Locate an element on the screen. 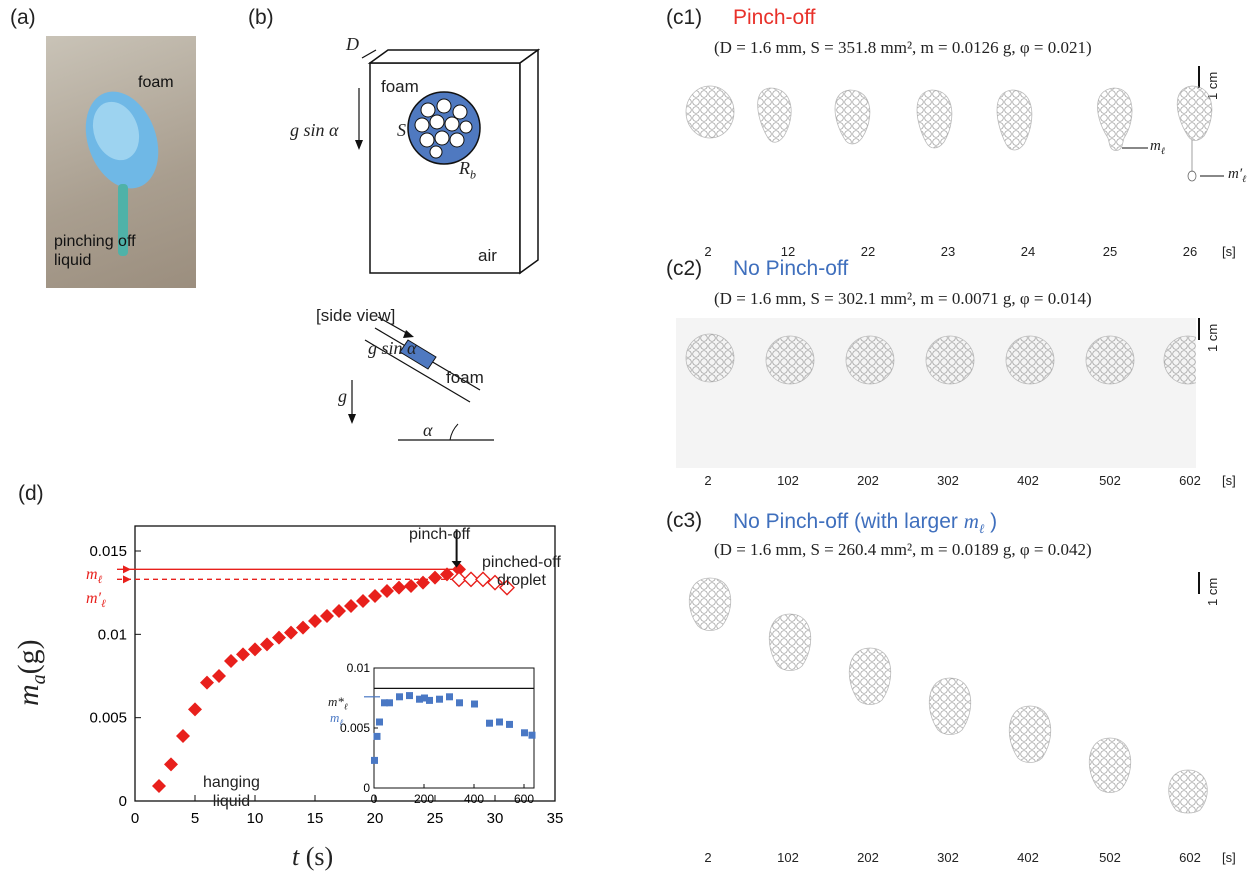 The width and height of the screenshot is (1255, 876). foam-photo: foam pinching off liquid is located at coordinates (121, 162).